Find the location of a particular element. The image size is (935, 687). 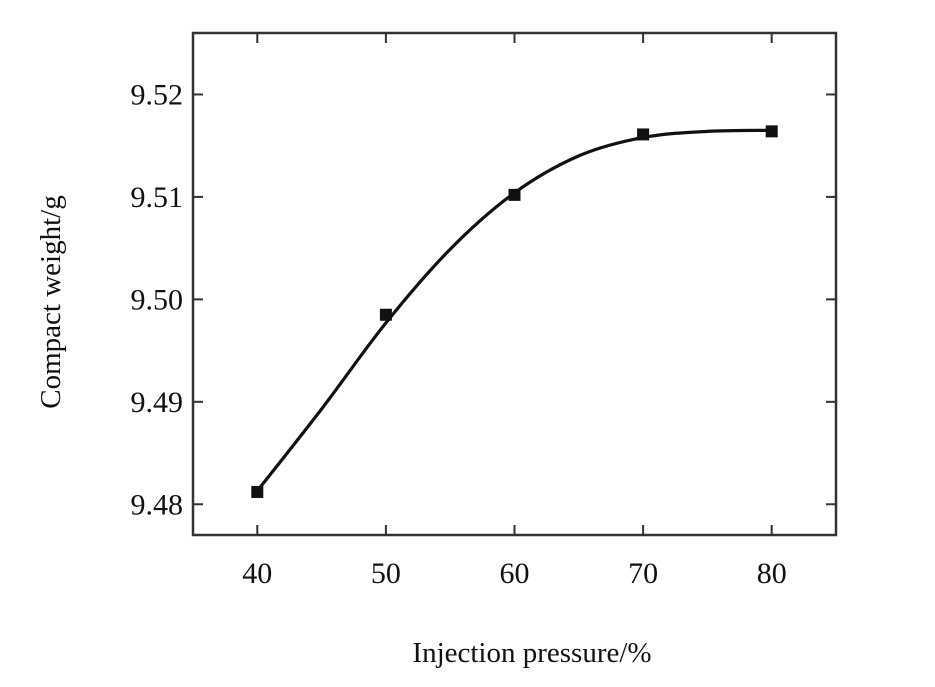

y-tick-label: 9.48 is located at coordinates (157, 504).